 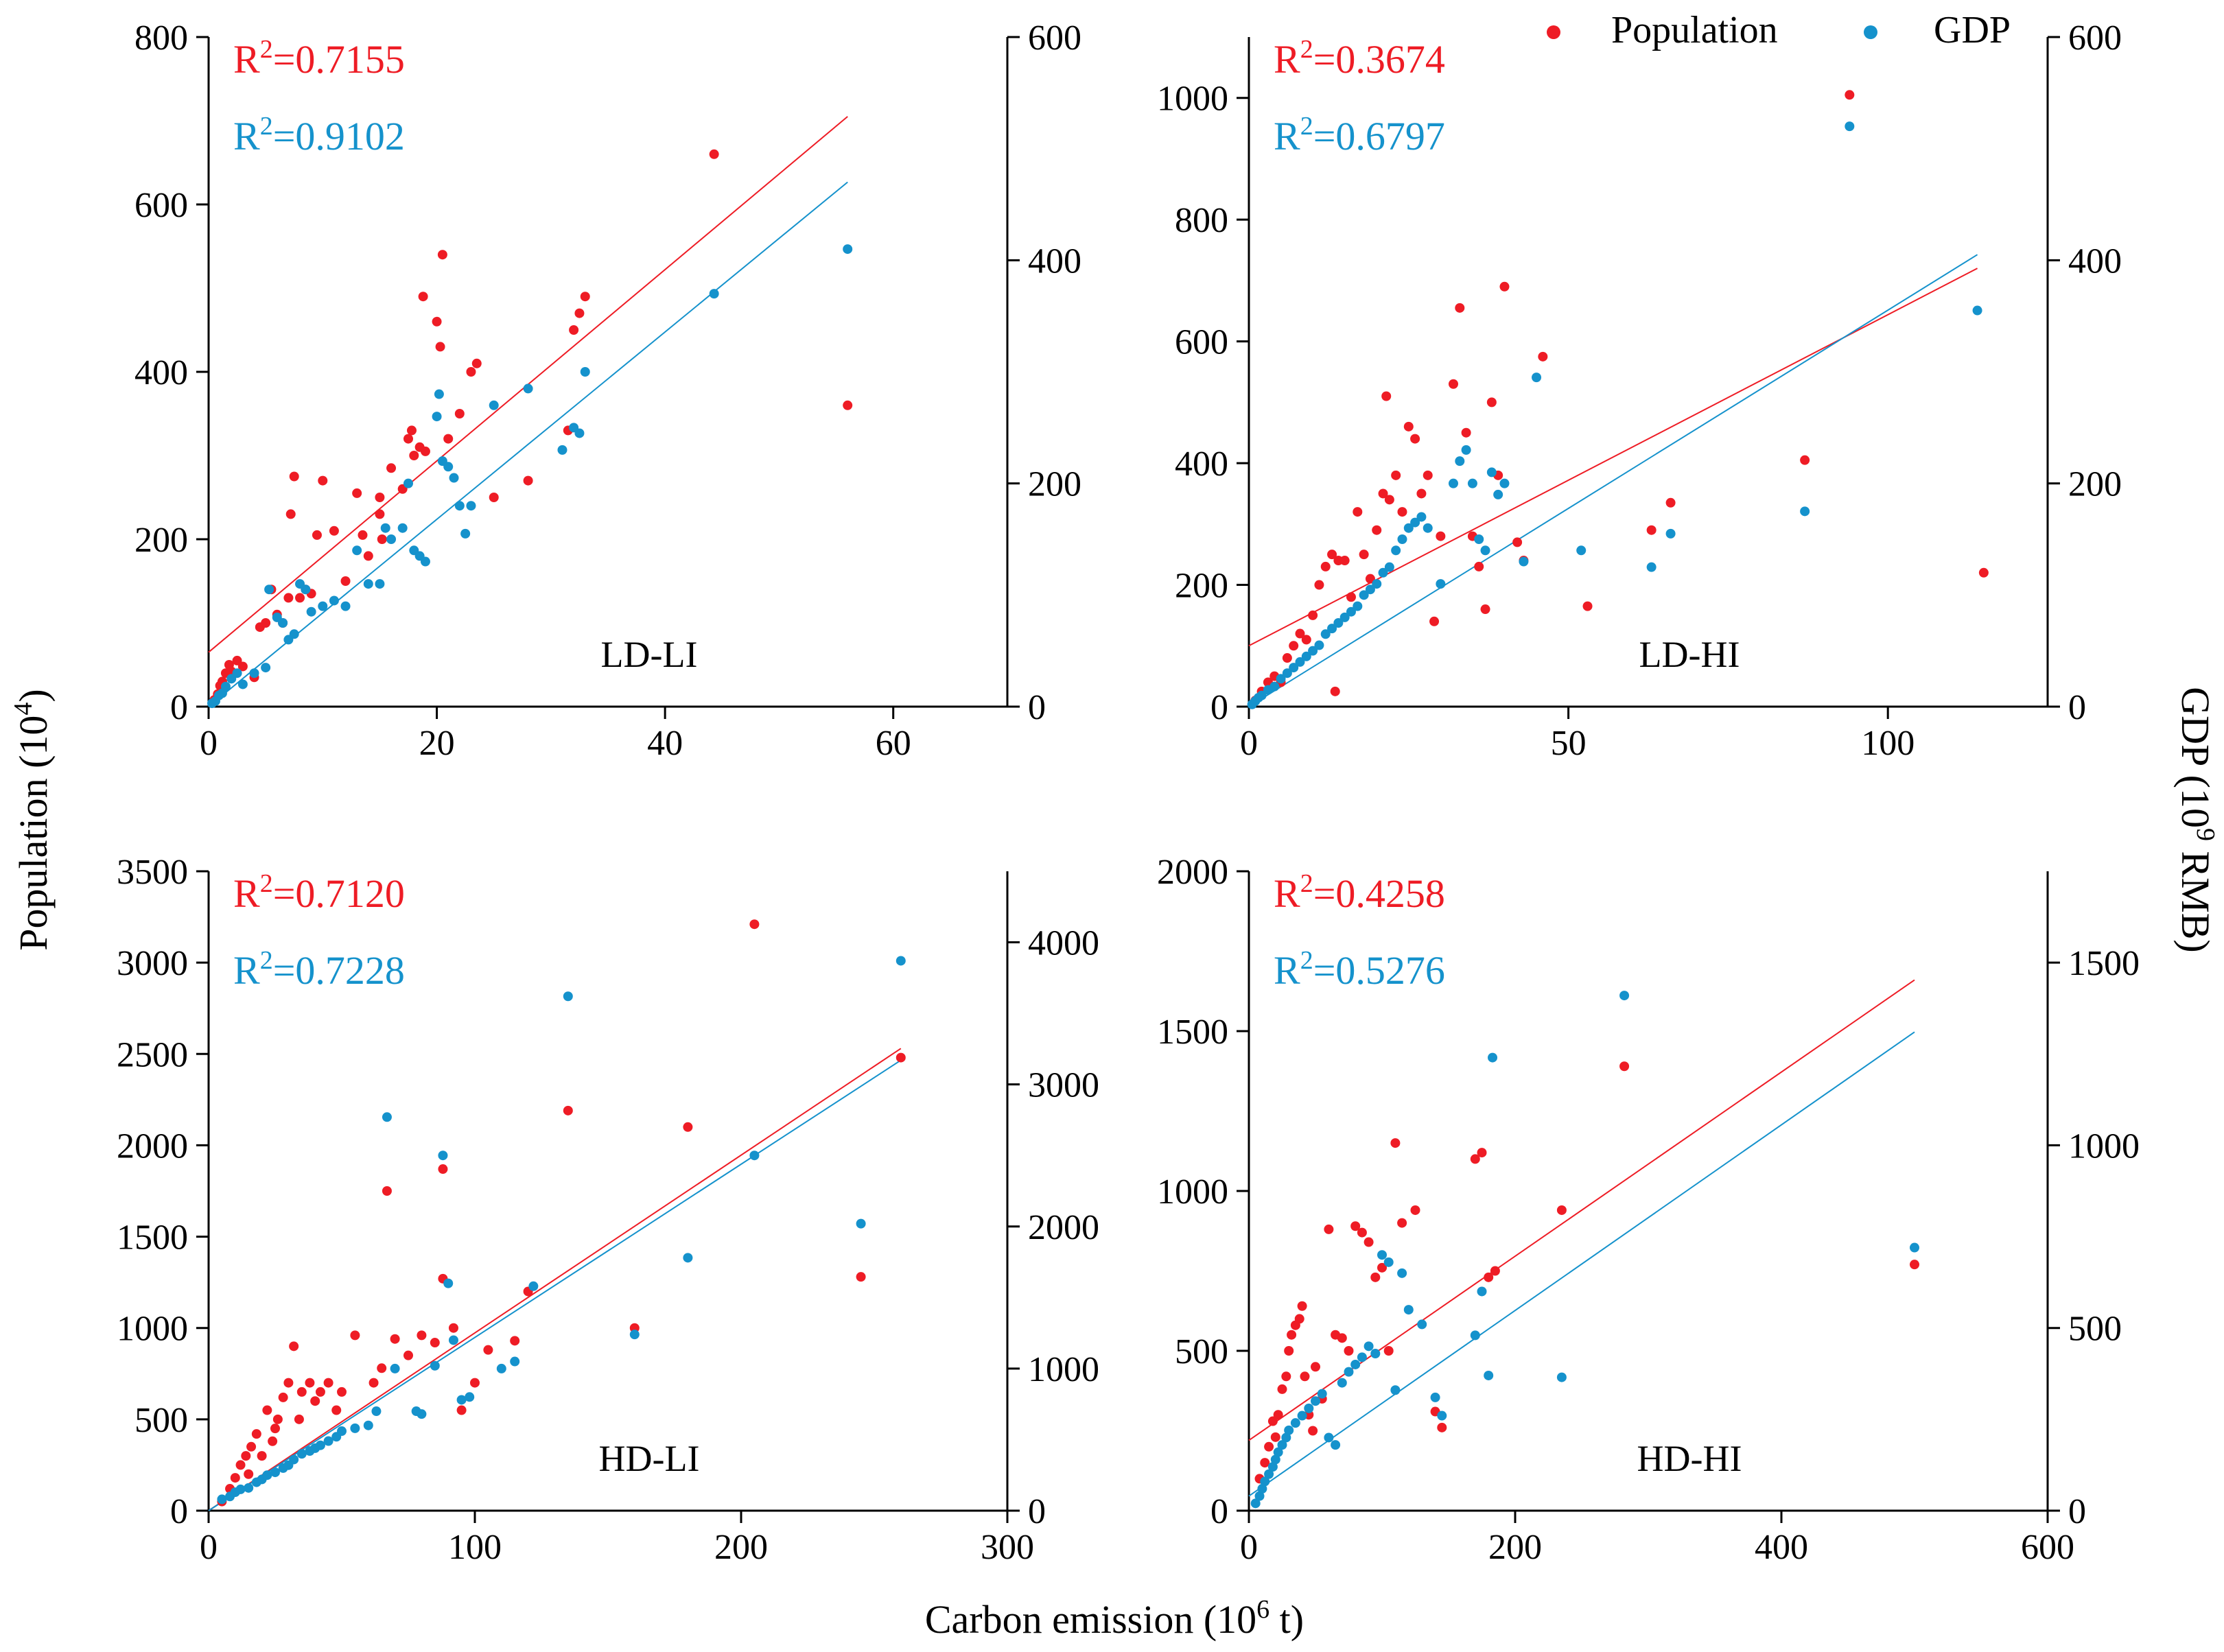 I want to click on x-tick-label: 0, so click(x=1249, y=1547).